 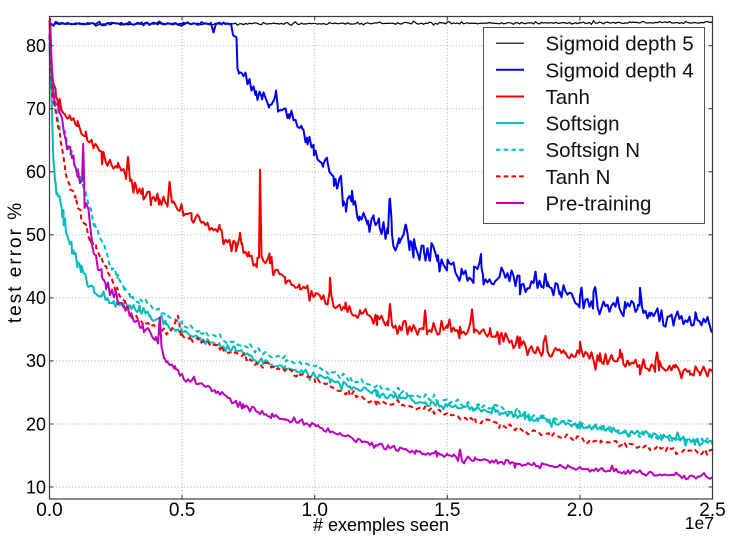 What do you see at coordinates (712, 510) in the screenshot?
I see `svg-text: 2.5` at bounding box center [712, 510].